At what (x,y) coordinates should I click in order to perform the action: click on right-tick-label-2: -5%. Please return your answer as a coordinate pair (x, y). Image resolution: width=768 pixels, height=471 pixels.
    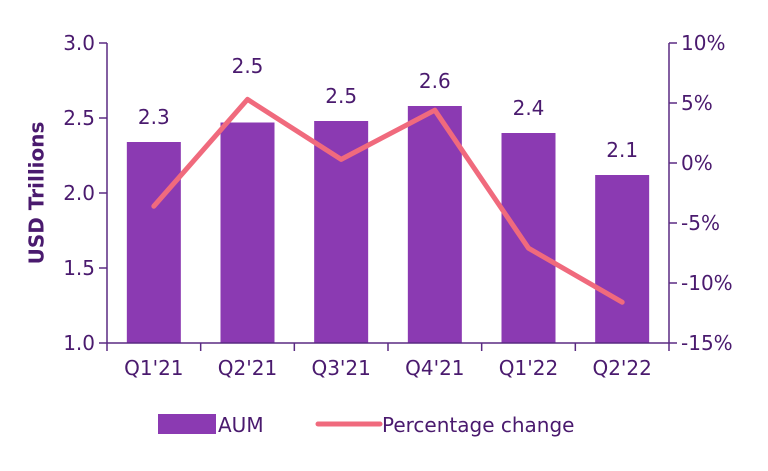
    Looking at the image, I should click on (700, 223).